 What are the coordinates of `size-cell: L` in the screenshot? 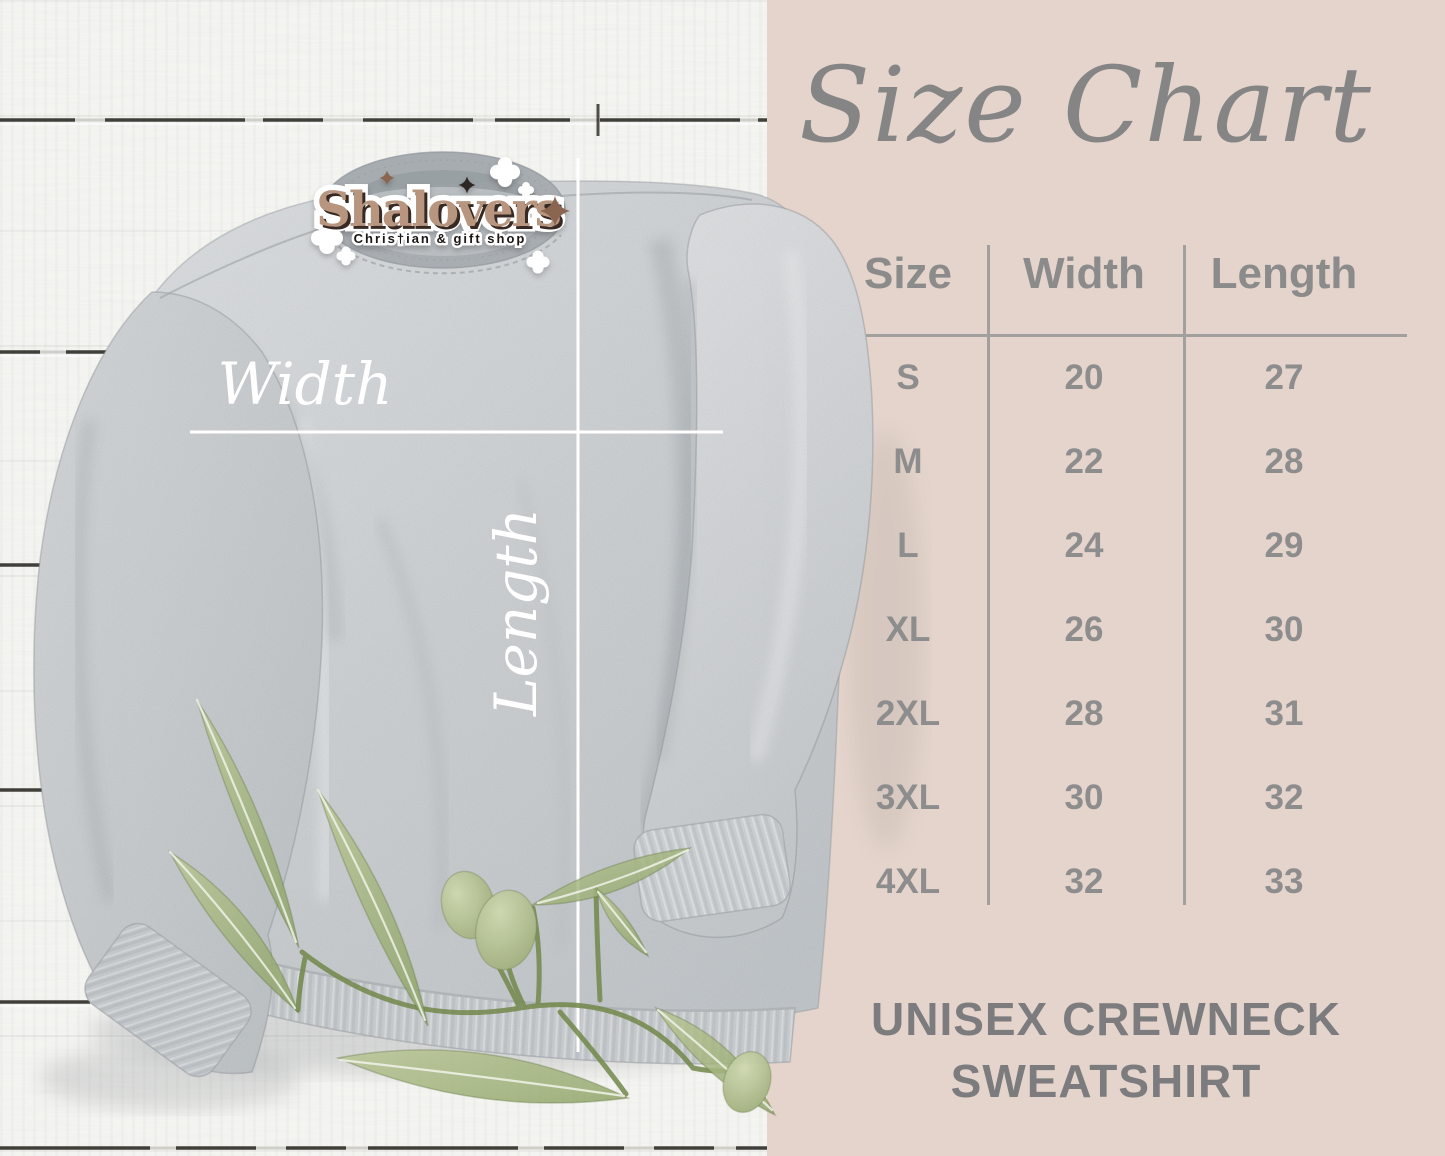 It's located at (908, 545).